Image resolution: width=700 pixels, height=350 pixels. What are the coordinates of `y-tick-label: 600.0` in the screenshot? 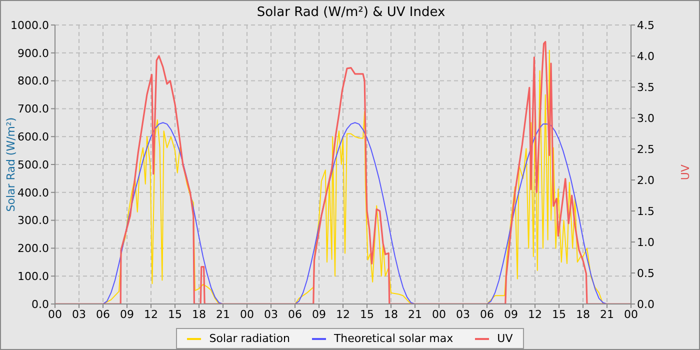 It's located at (33, 137).